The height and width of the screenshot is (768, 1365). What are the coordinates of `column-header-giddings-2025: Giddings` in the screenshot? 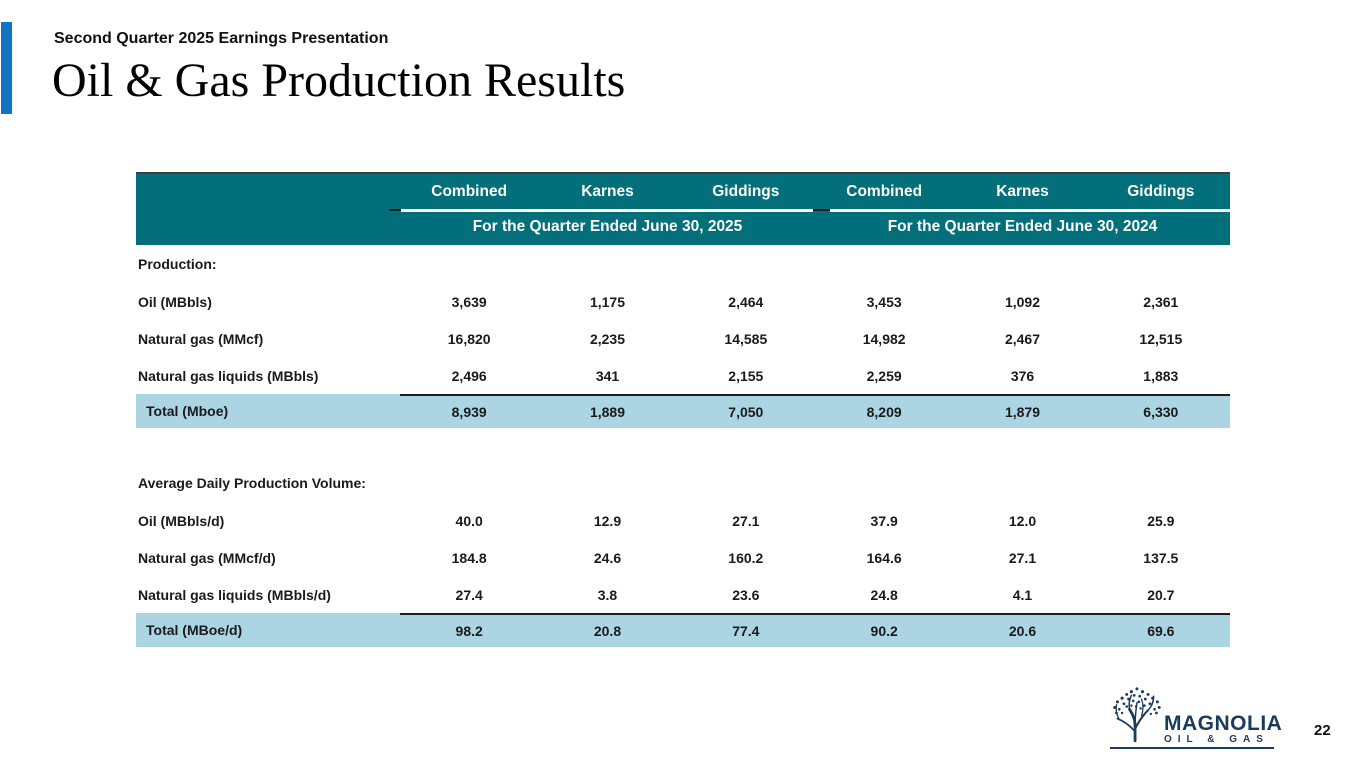 It's located at (746, 191).